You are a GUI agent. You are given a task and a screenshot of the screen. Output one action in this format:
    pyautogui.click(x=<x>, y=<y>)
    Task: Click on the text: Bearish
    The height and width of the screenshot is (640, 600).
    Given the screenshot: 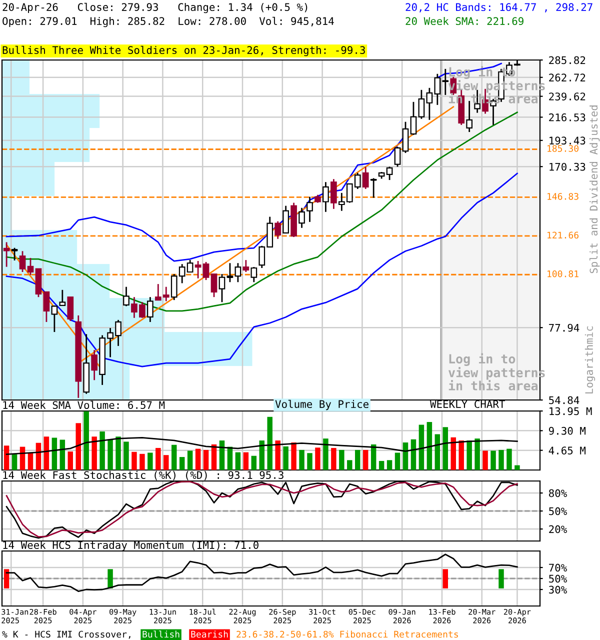 What is the action you would take?
    pyautogui.click(x=209, y=634)
    